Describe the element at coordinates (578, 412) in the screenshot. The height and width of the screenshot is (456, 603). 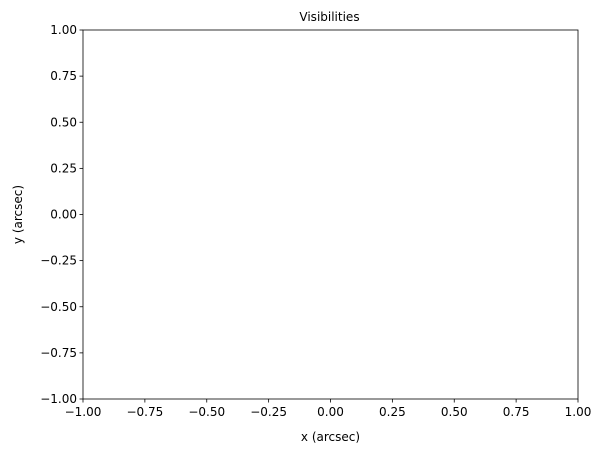
I see `x-tick-label: 1.00` at that location.